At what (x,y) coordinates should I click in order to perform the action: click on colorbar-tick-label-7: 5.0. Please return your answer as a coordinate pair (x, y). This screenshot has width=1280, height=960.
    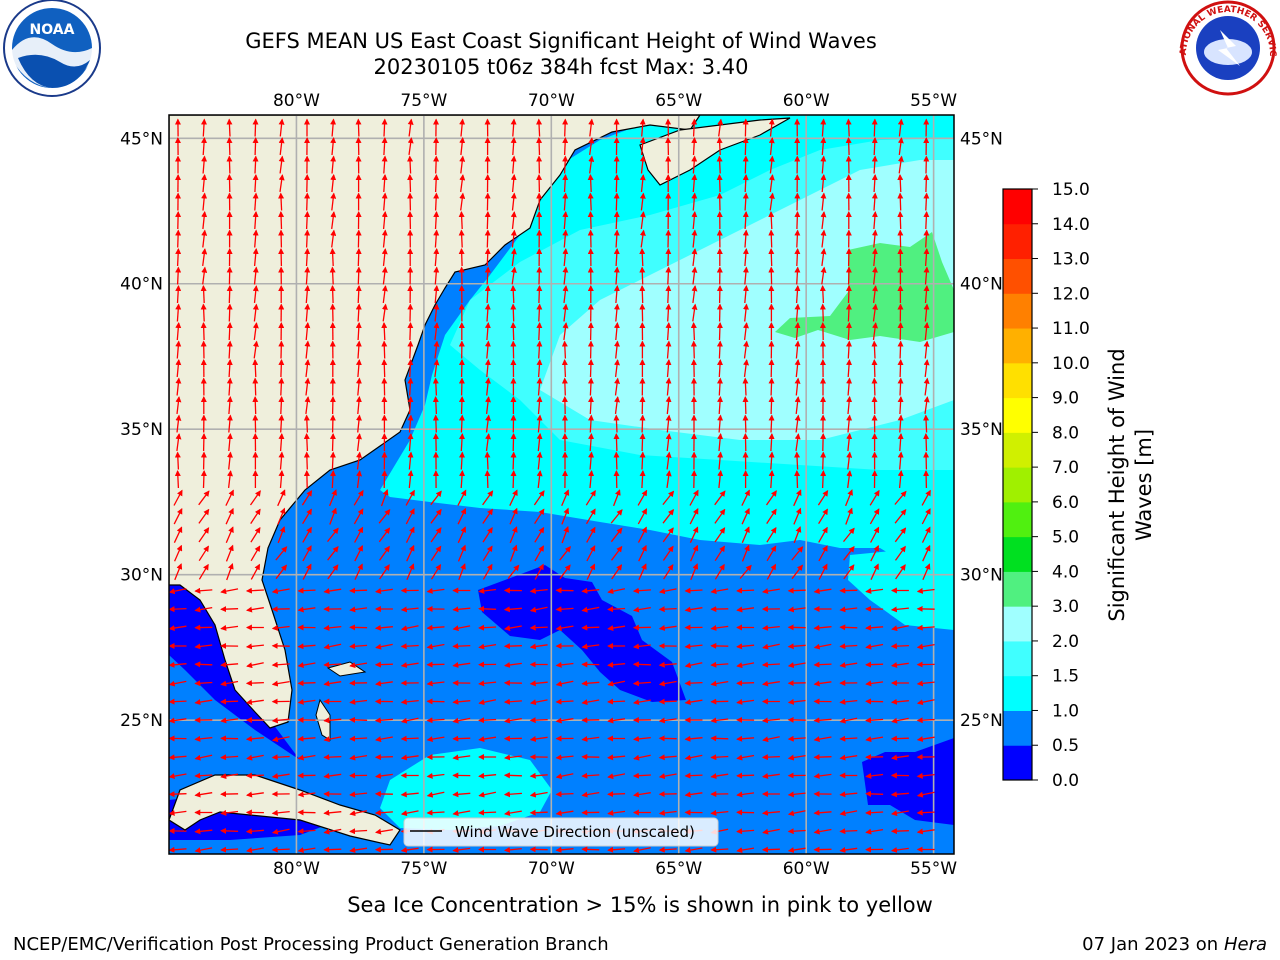
    Looking at the image, I should click on (1065, 538).